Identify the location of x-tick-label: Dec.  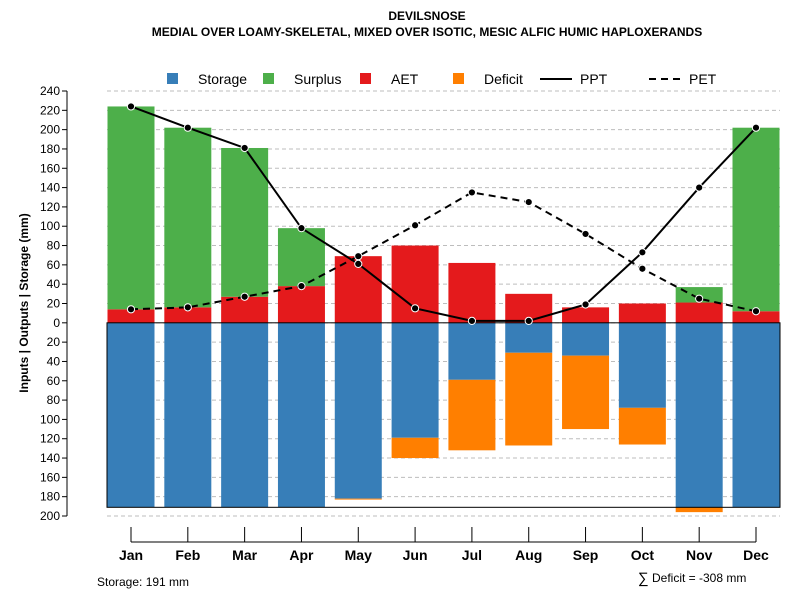
(756, 555).